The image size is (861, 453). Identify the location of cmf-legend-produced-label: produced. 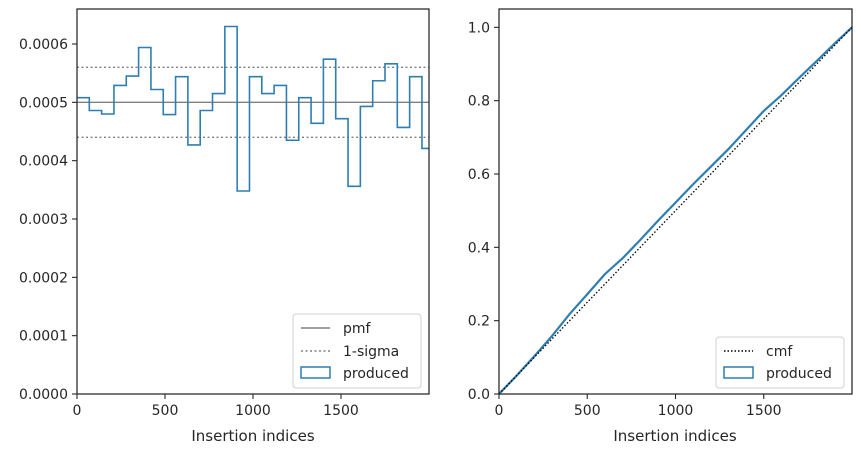
(799, 374).